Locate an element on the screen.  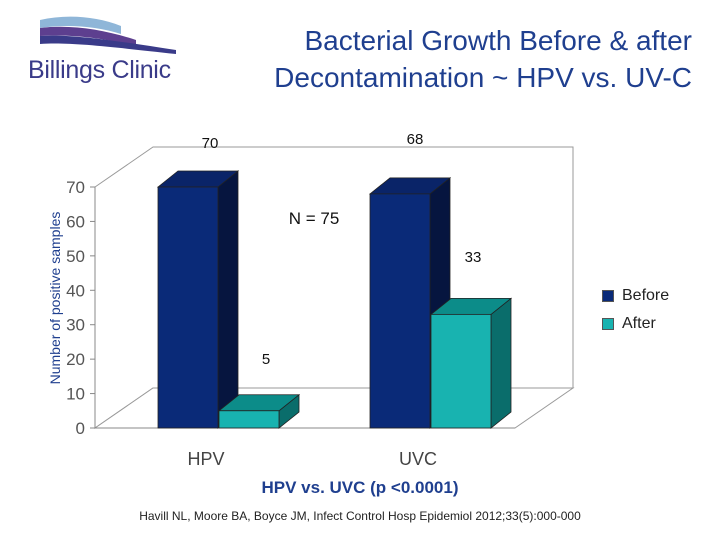
chart-legend: Before After is located at coordinates (635, 310).